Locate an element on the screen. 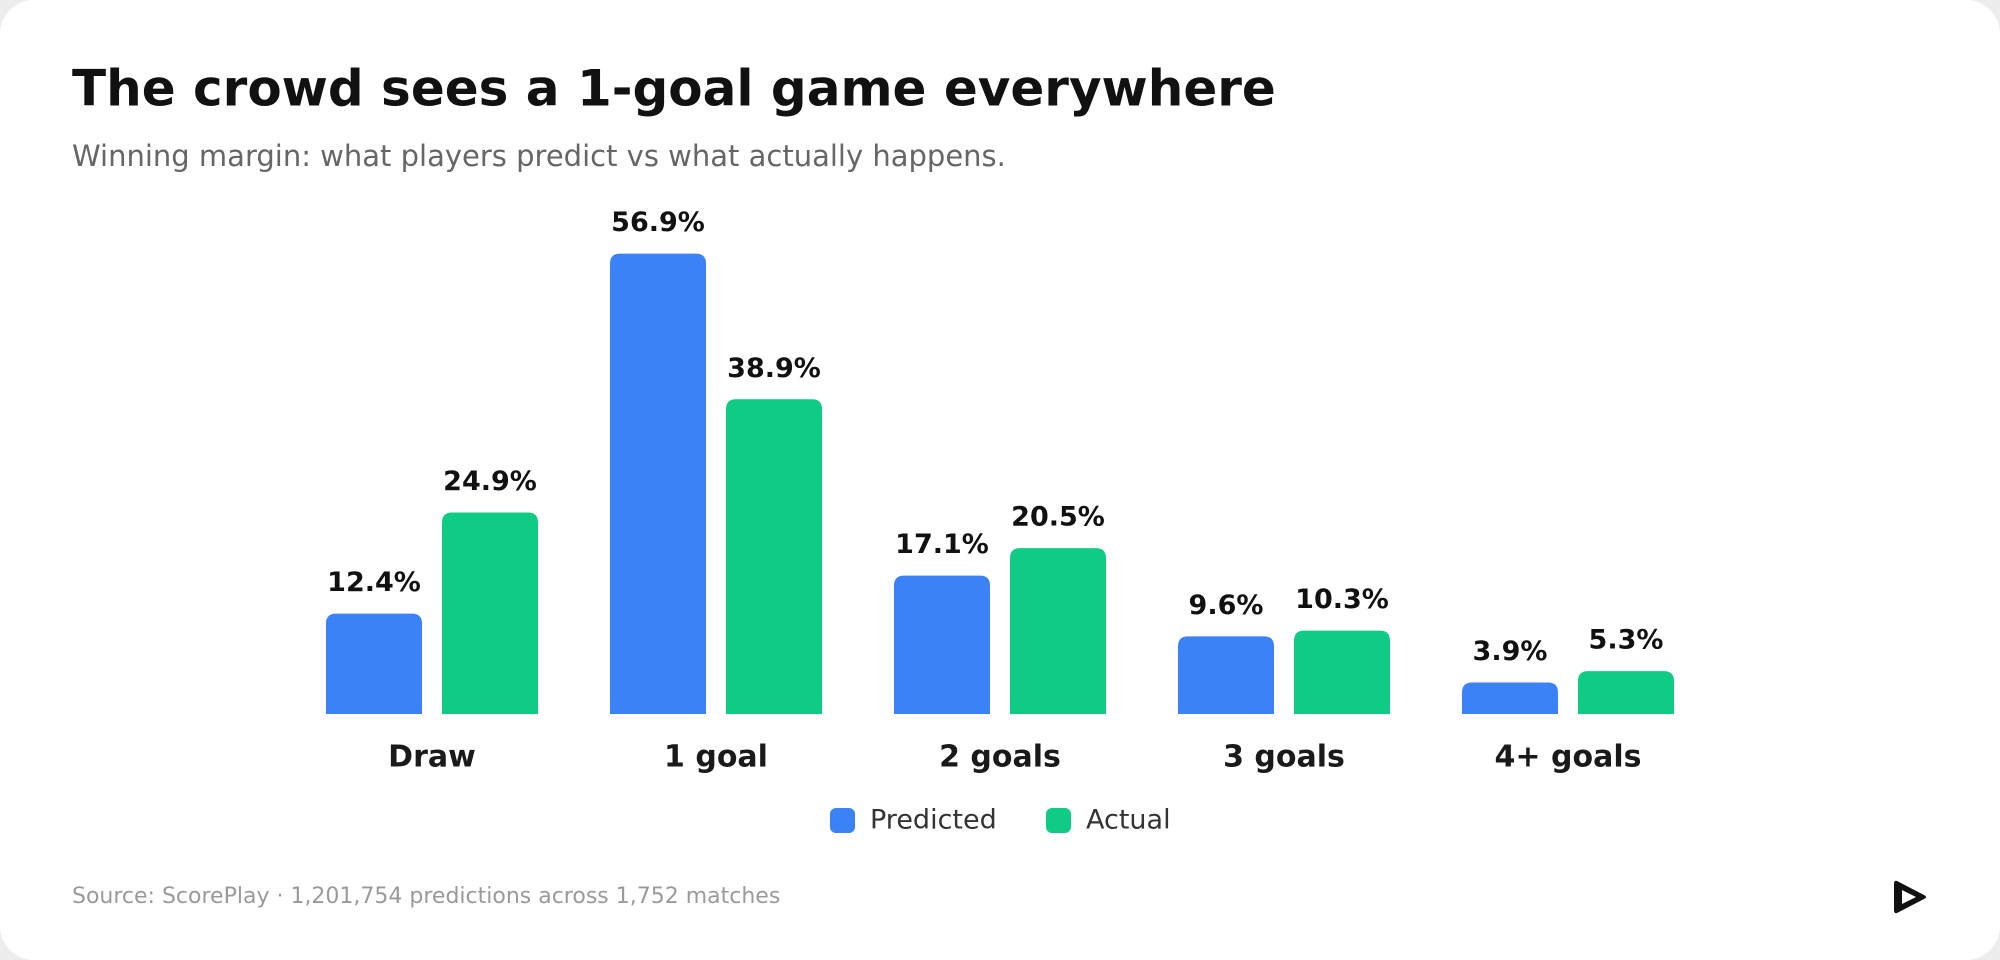  logo is located at coordinates (1910, 897).